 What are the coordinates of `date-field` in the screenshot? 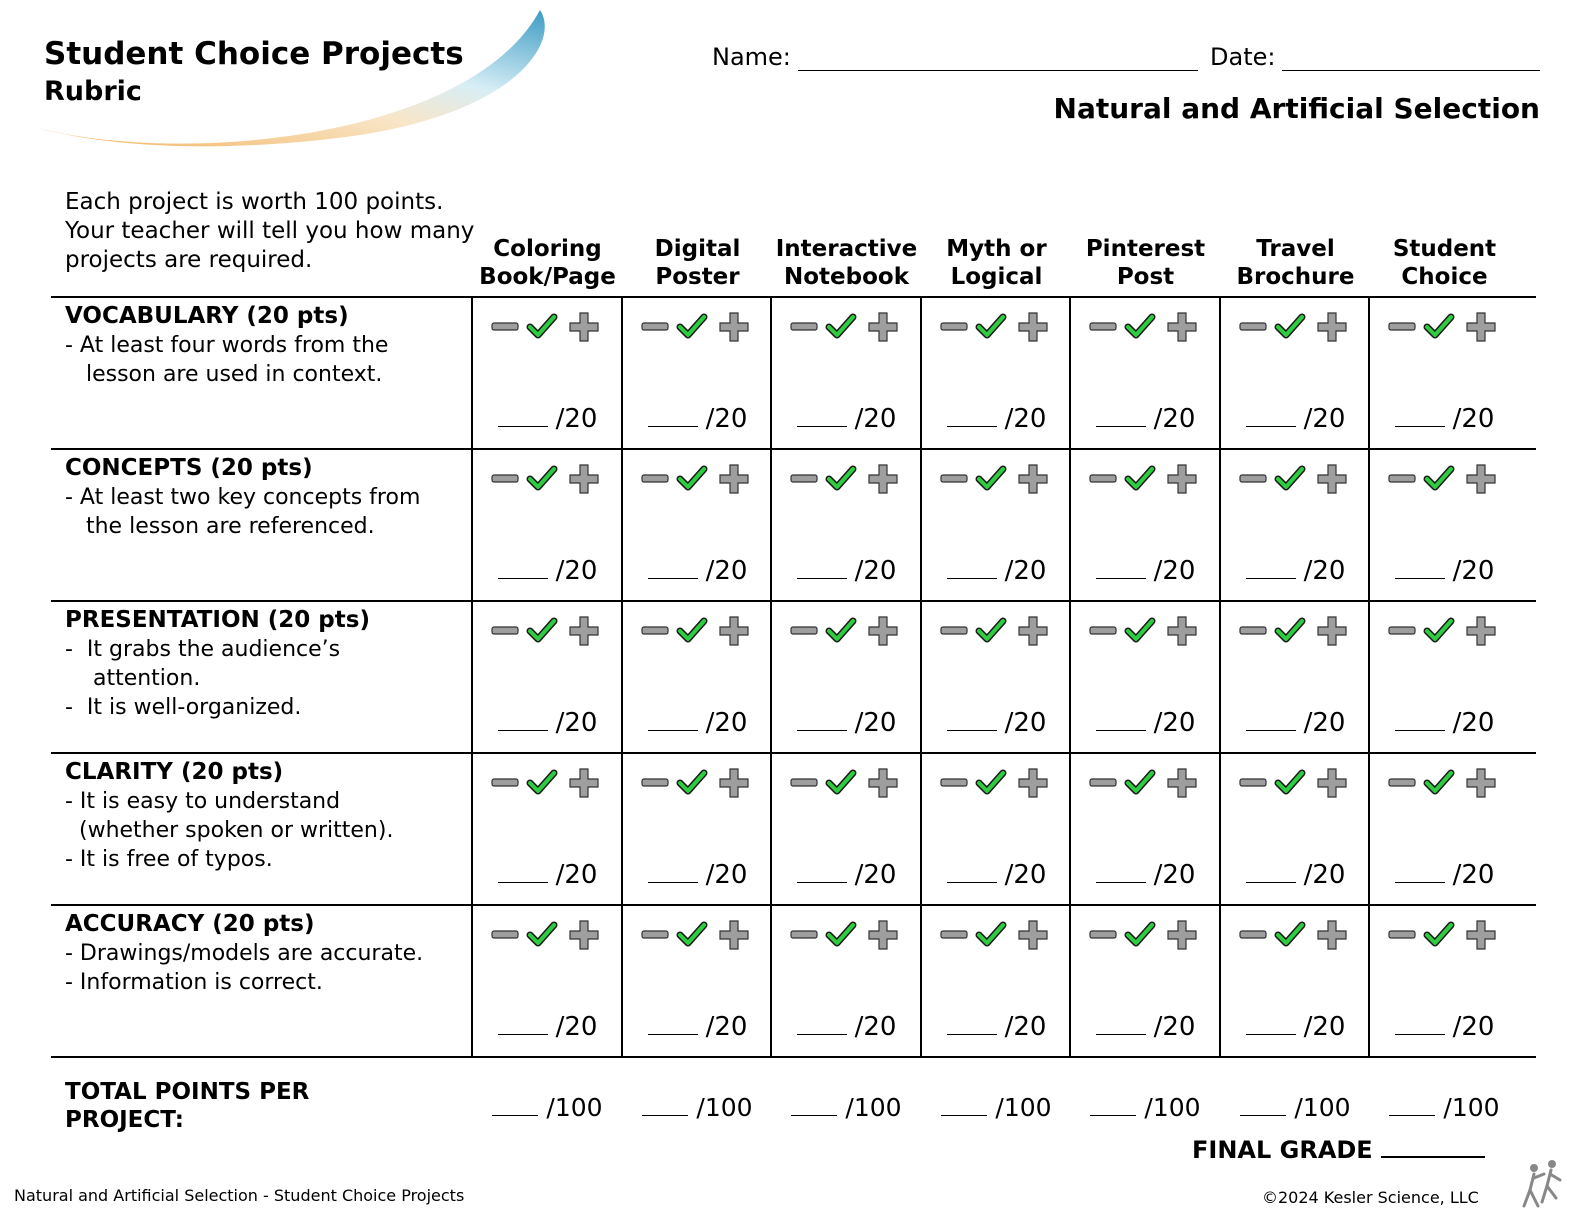 It's located at (1411, 70).